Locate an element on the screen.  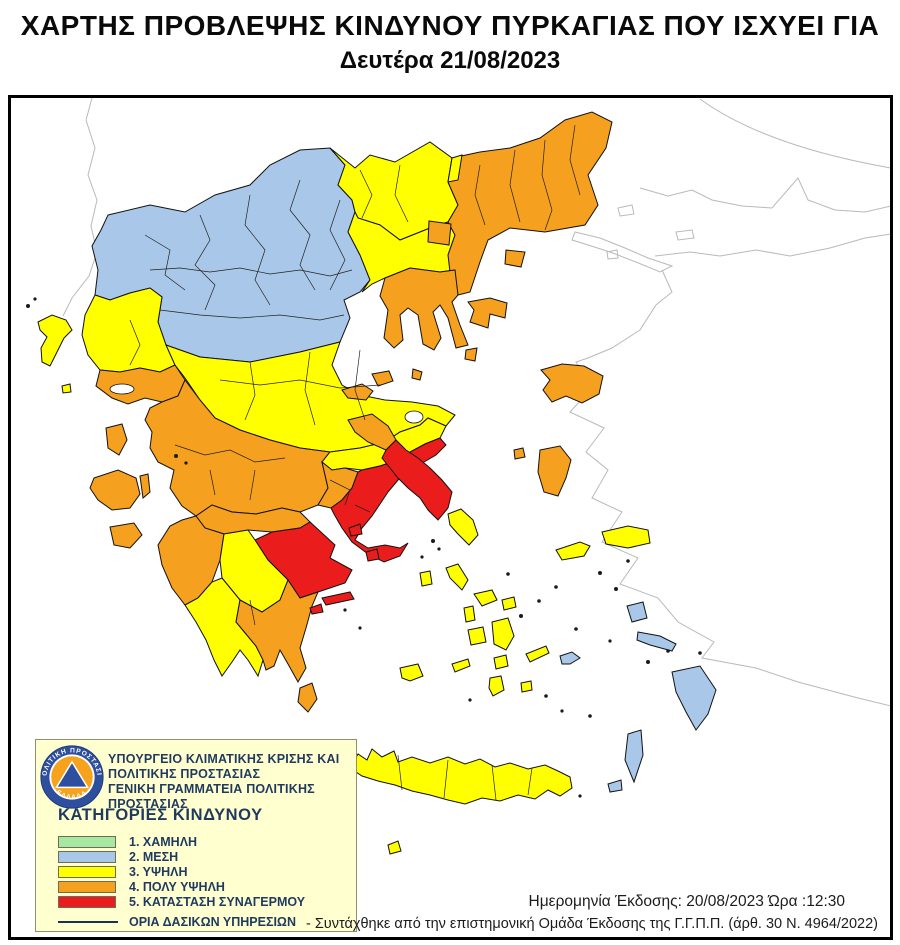
region-chios is located at coordinates (554, 471).